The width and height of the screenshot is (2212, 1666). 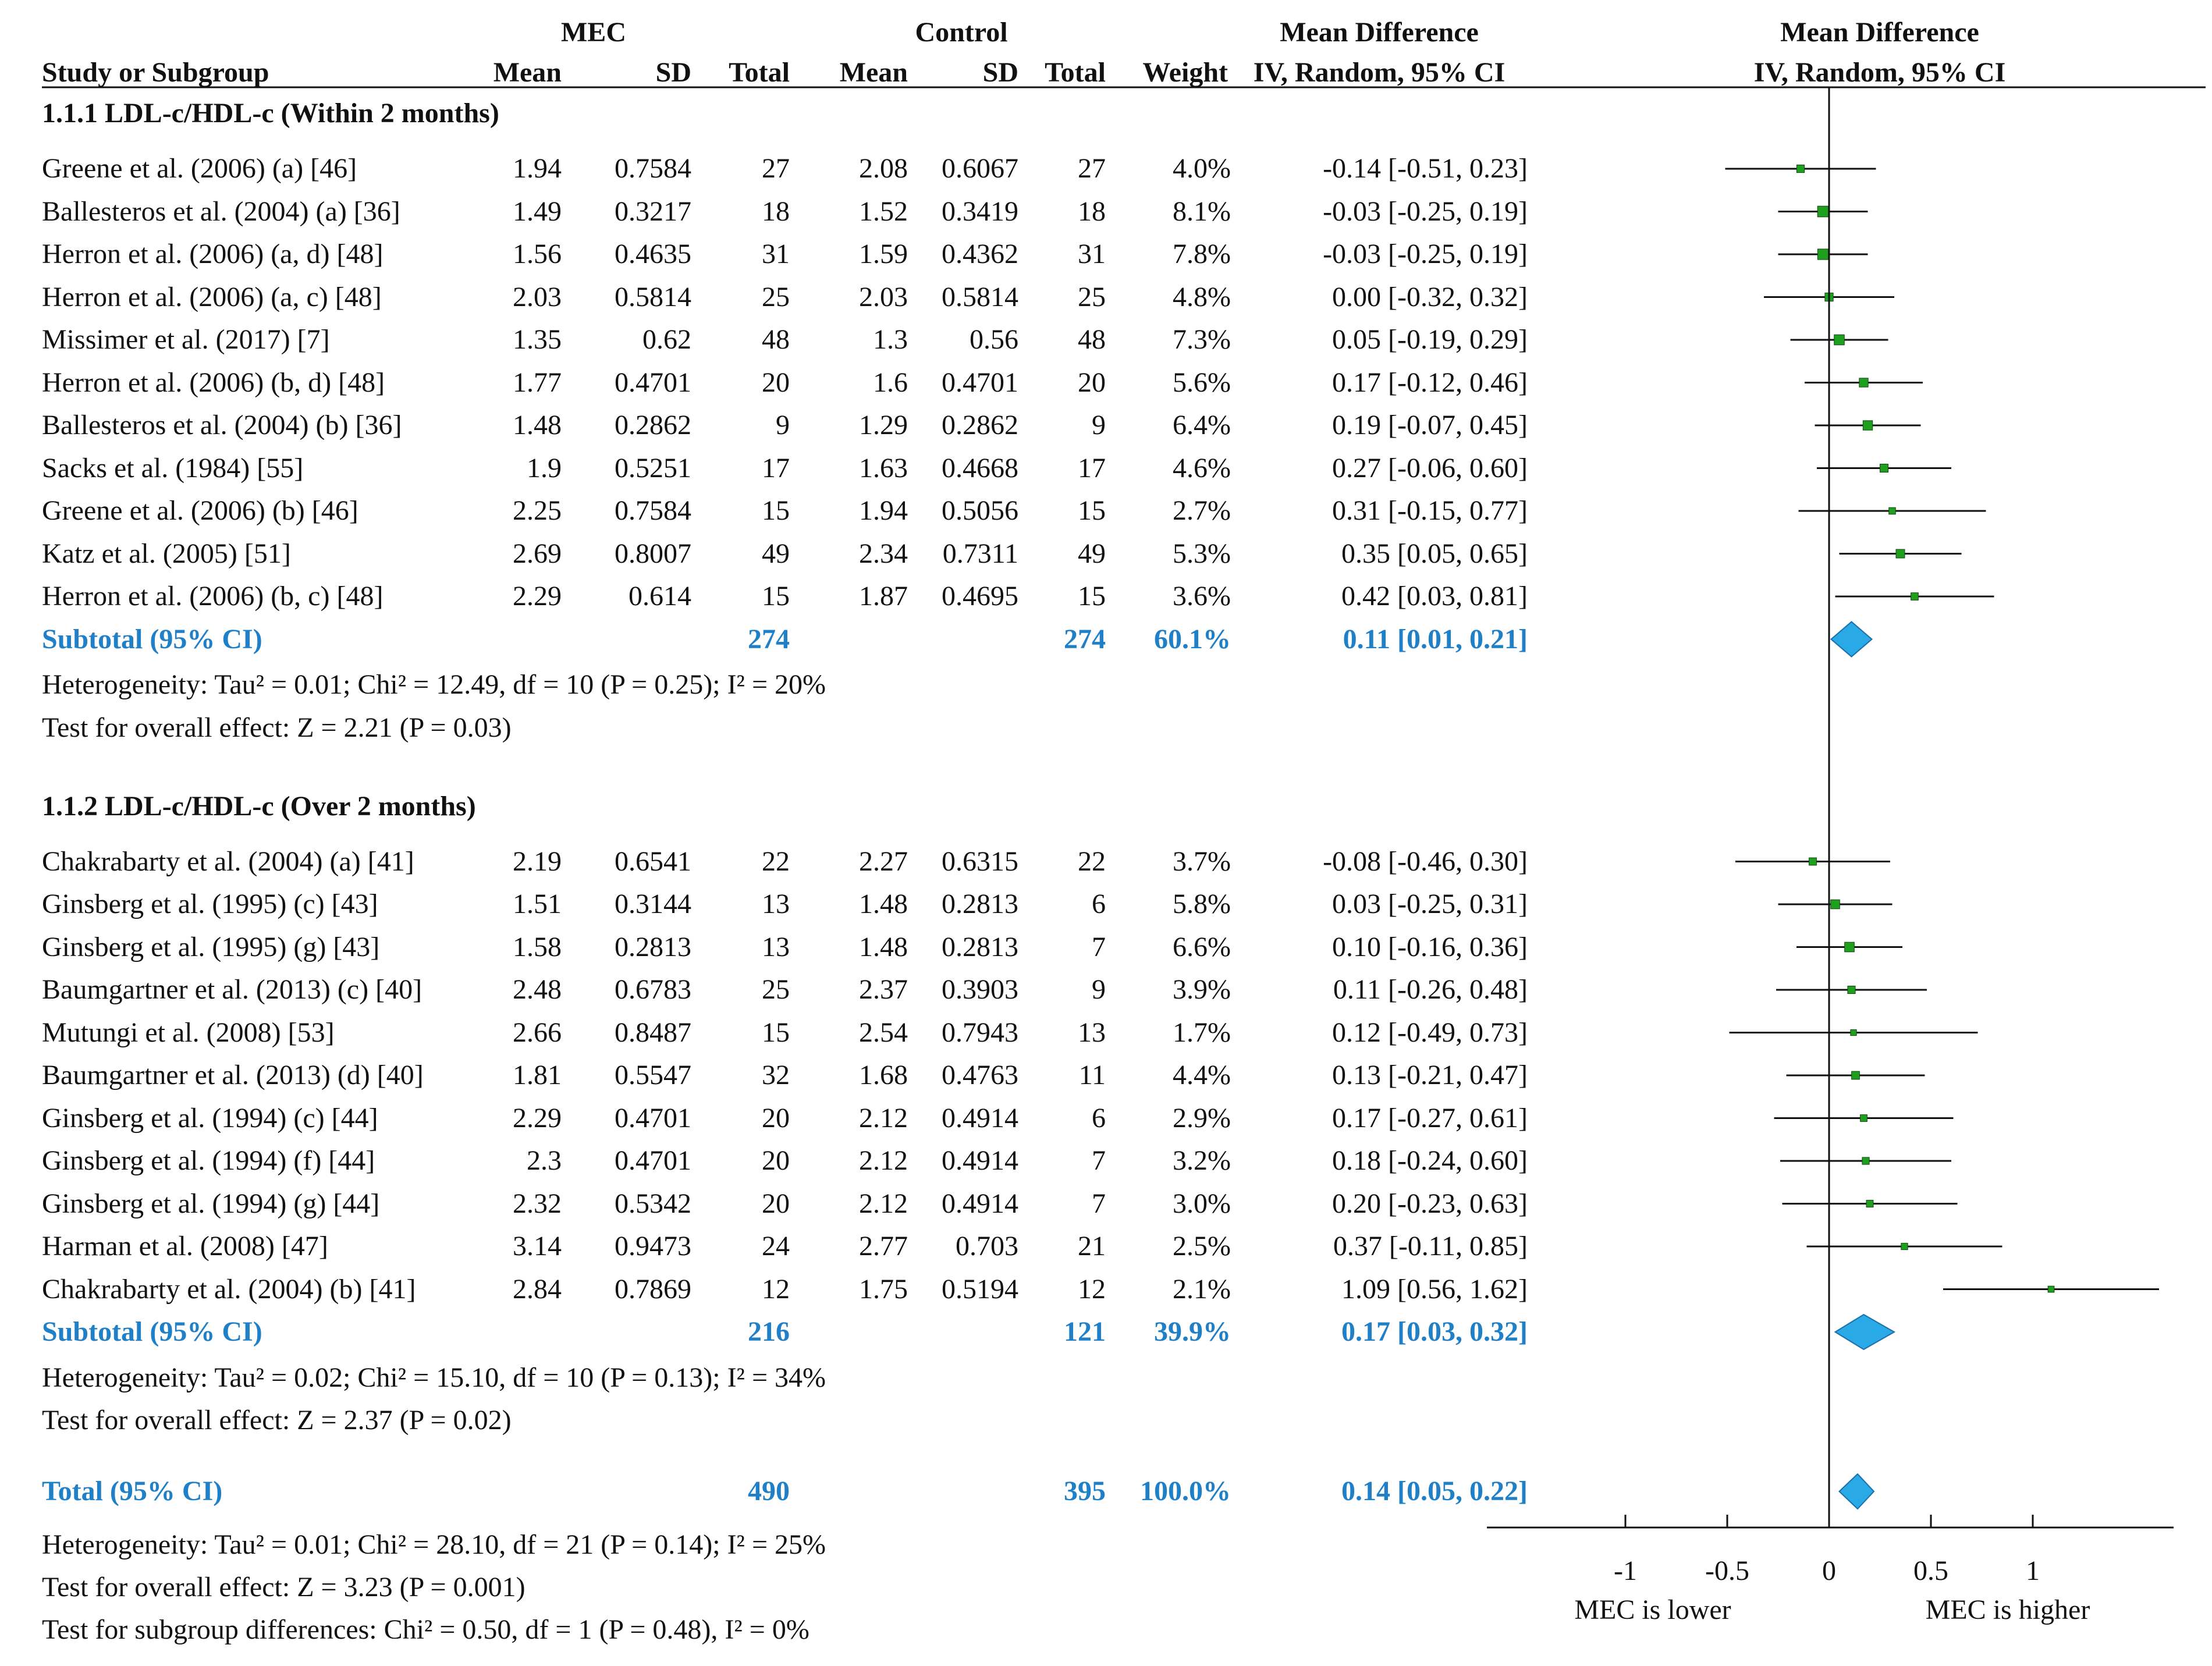 I want to click on header-mec-sd: SD, so click(x=673, y=72).